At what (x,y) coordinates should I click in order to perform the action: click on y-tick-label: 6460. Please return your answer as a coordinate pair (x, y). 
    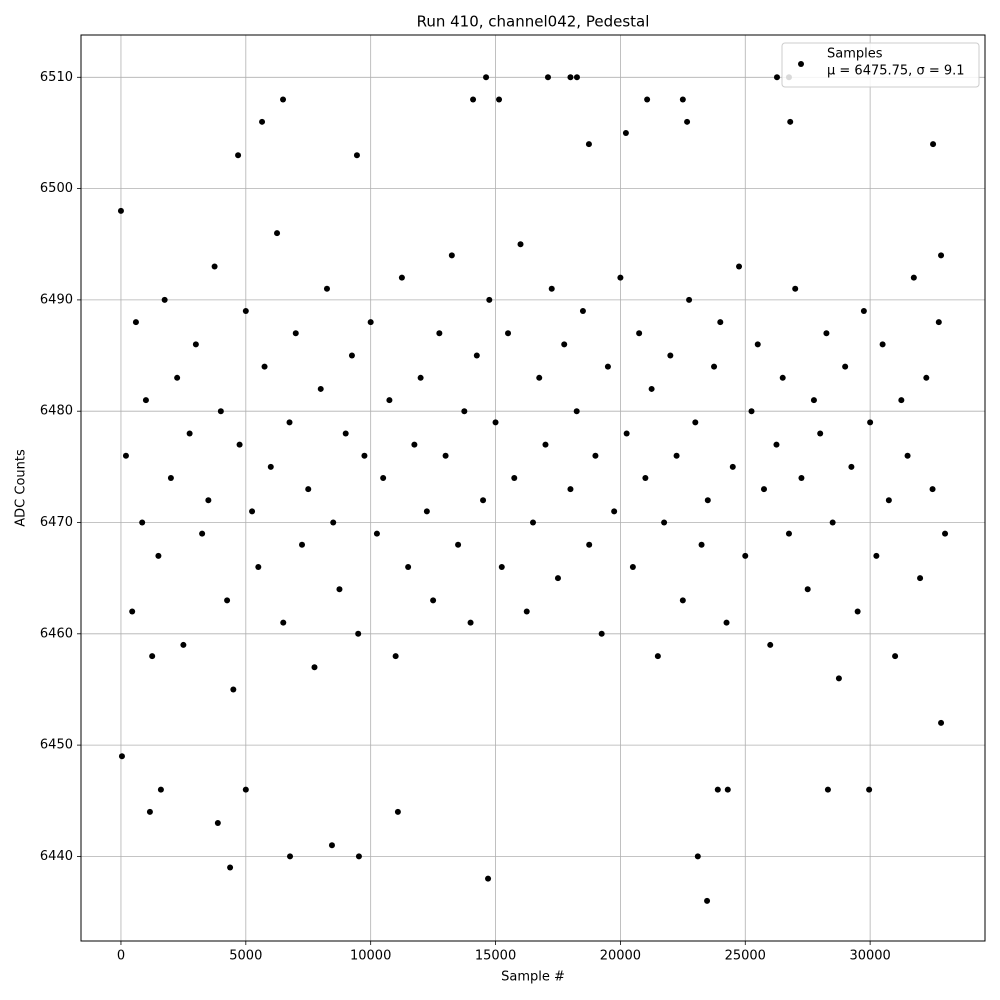
    Looking at the image, I should click on (56, 633).